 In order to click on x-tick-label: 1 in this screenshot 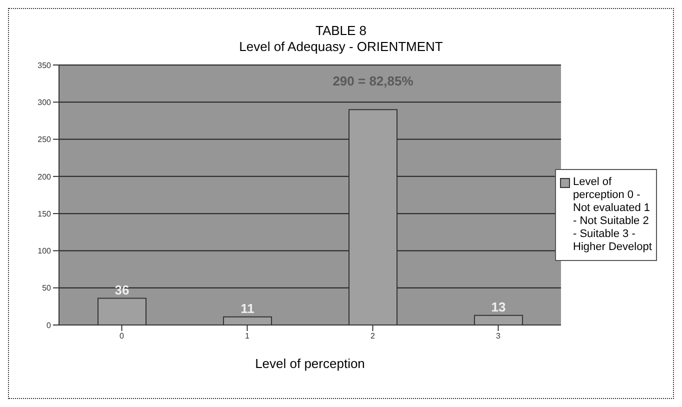, I will do `click(247, 336)`.